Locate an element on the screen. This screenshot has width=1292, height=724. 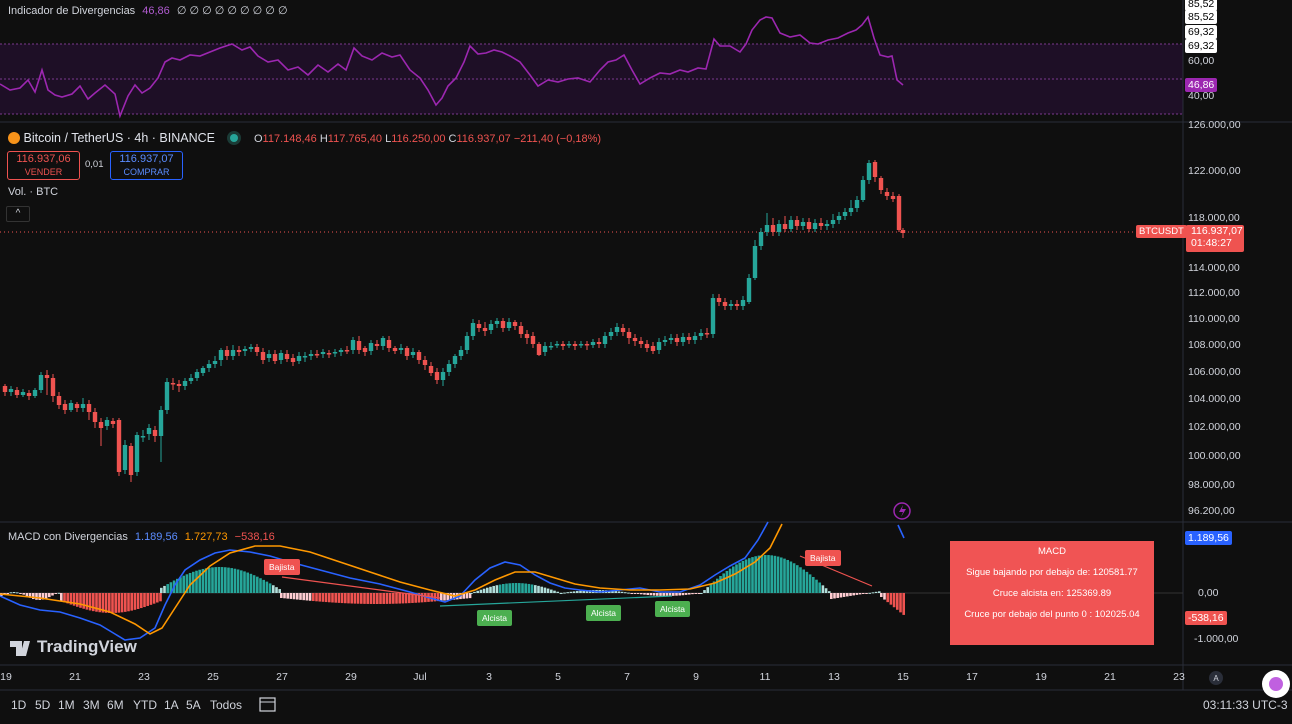
histogram-value: −538,16 is located at coordinates (254, 537).